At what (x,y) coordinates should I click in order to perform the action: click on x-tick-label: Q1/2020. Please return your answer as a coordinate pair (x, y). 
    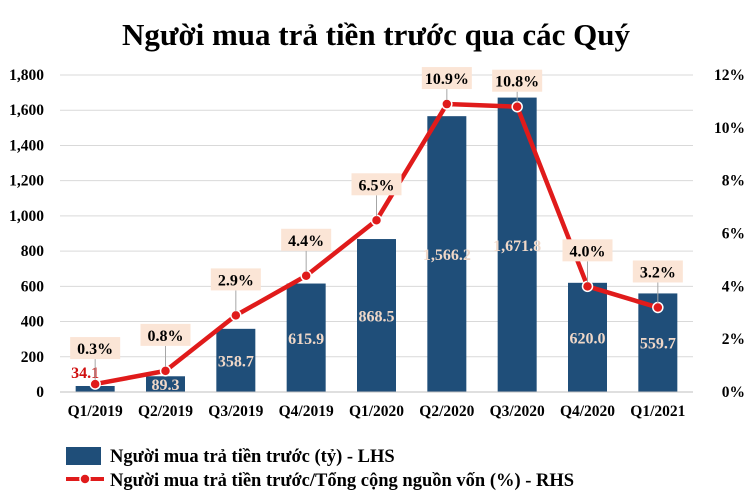
    Looking at the image, I should click on (376, 411).